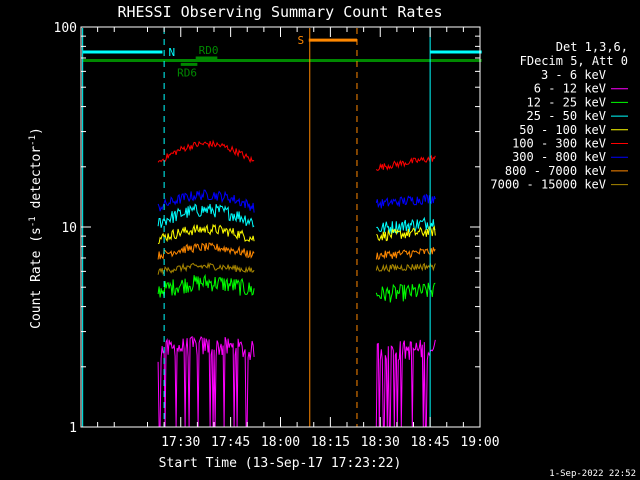  I want to click on series-line-12-25kev, so click(296, 288).